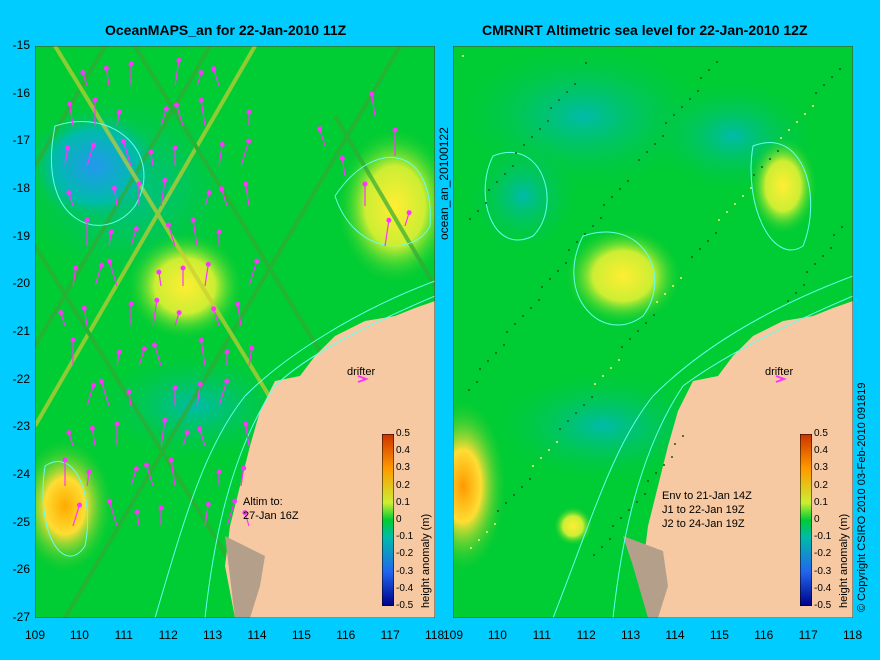  Describe the element at coordinates (823, 571) in the screenshot. I see `colorbar-tick-label: -0.3` at that location.